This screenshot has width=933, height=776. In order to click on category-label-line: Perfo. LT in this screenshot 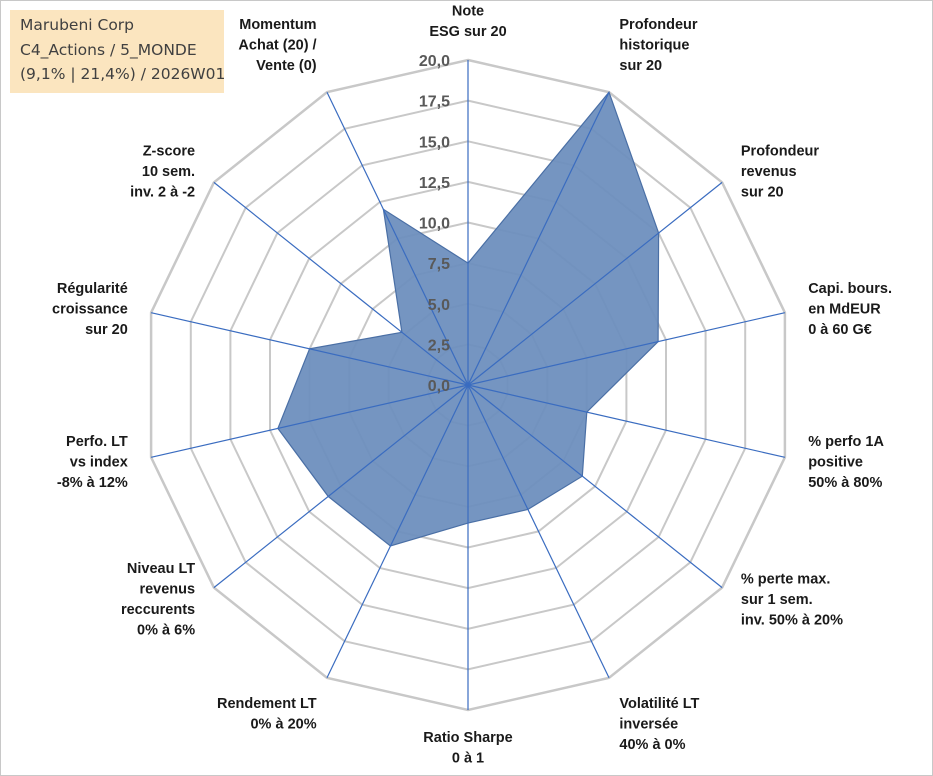, I will do `click(97, 442)`.